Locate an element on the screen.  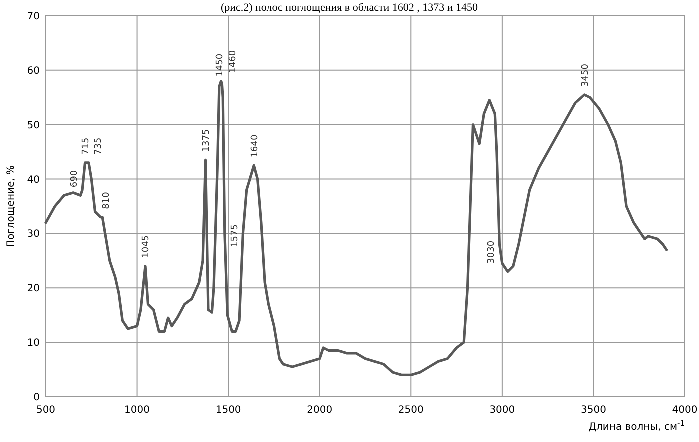
x-tick-label: 3500 is located at coordinates (593, 410).